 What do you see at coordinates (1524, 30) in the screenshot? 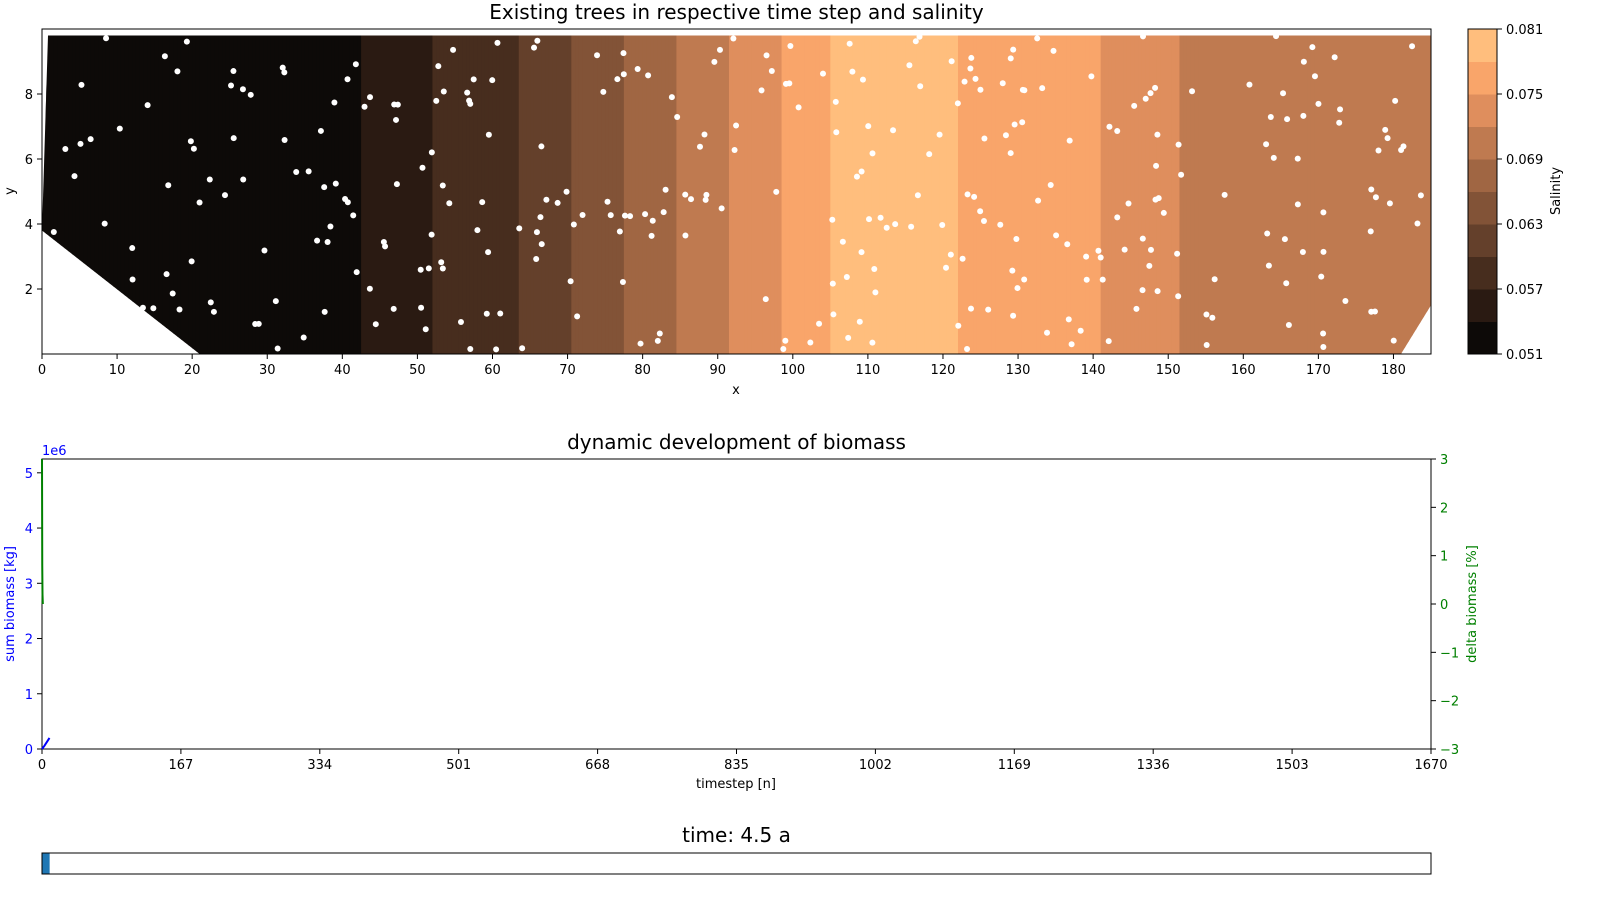
I see `colorbar-tick-label: 0.081` at bounding box center [1524, 30].